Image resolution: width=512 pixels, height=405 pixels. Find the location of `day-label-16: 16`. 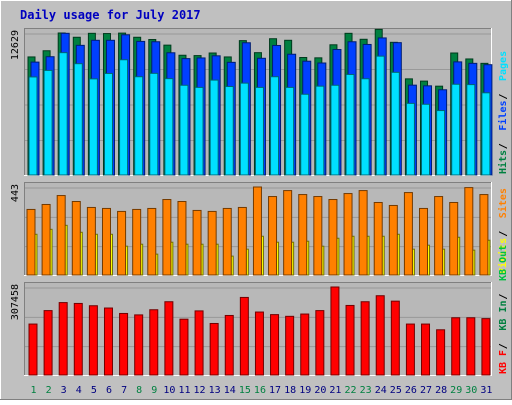

day-label-16: 16 is located at coordinates (260, 390).